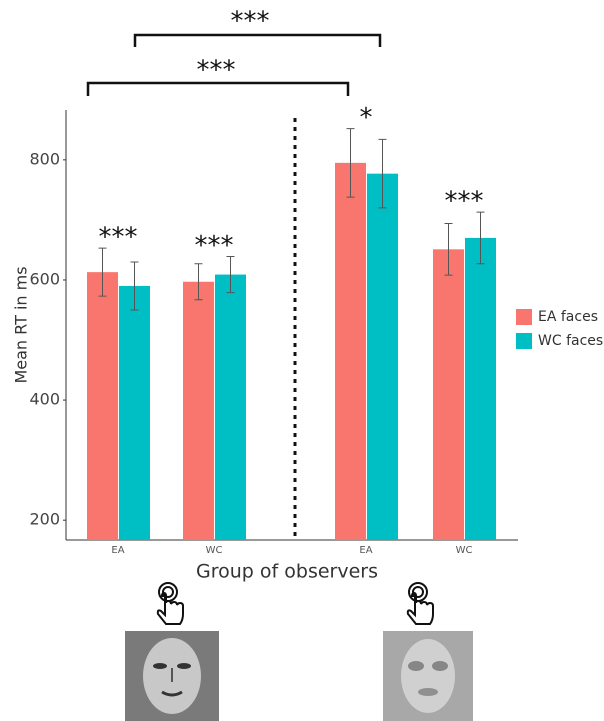  What do you see at coordinates (44, 519) in the screenshot?
I see `y-tick-label: 200` at bounding box center [44, 519].